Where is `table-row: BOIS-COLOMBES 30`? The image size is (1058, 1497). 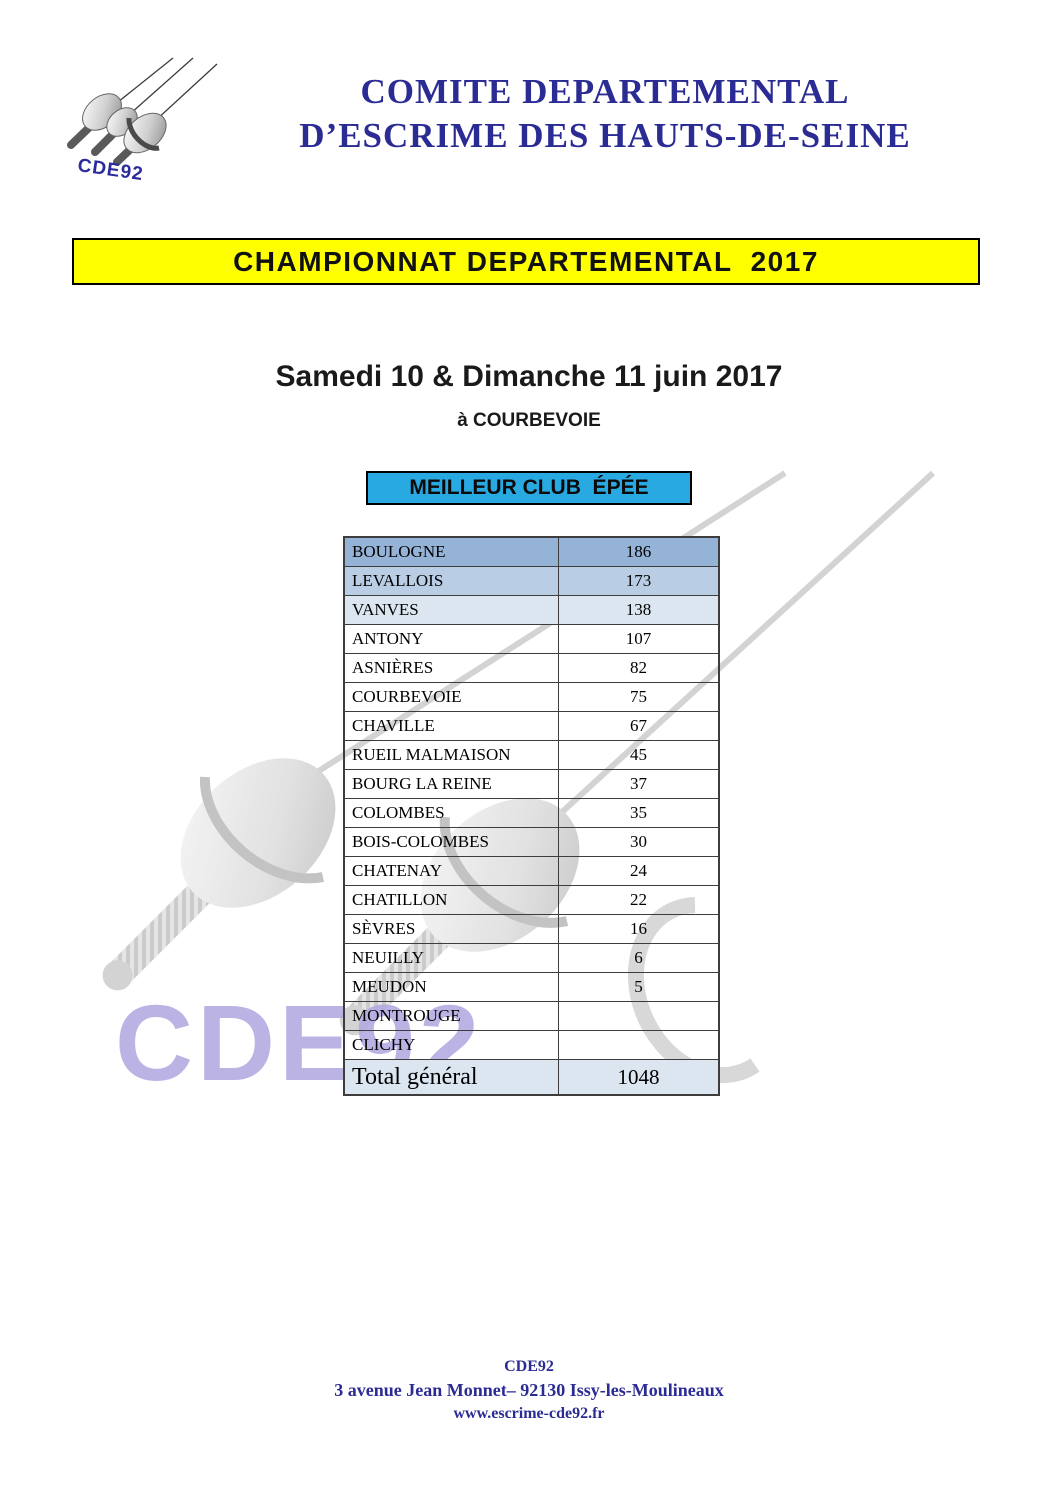
table-row: BOIS-COLOMBES 30 is located at coordinates (531, 842).